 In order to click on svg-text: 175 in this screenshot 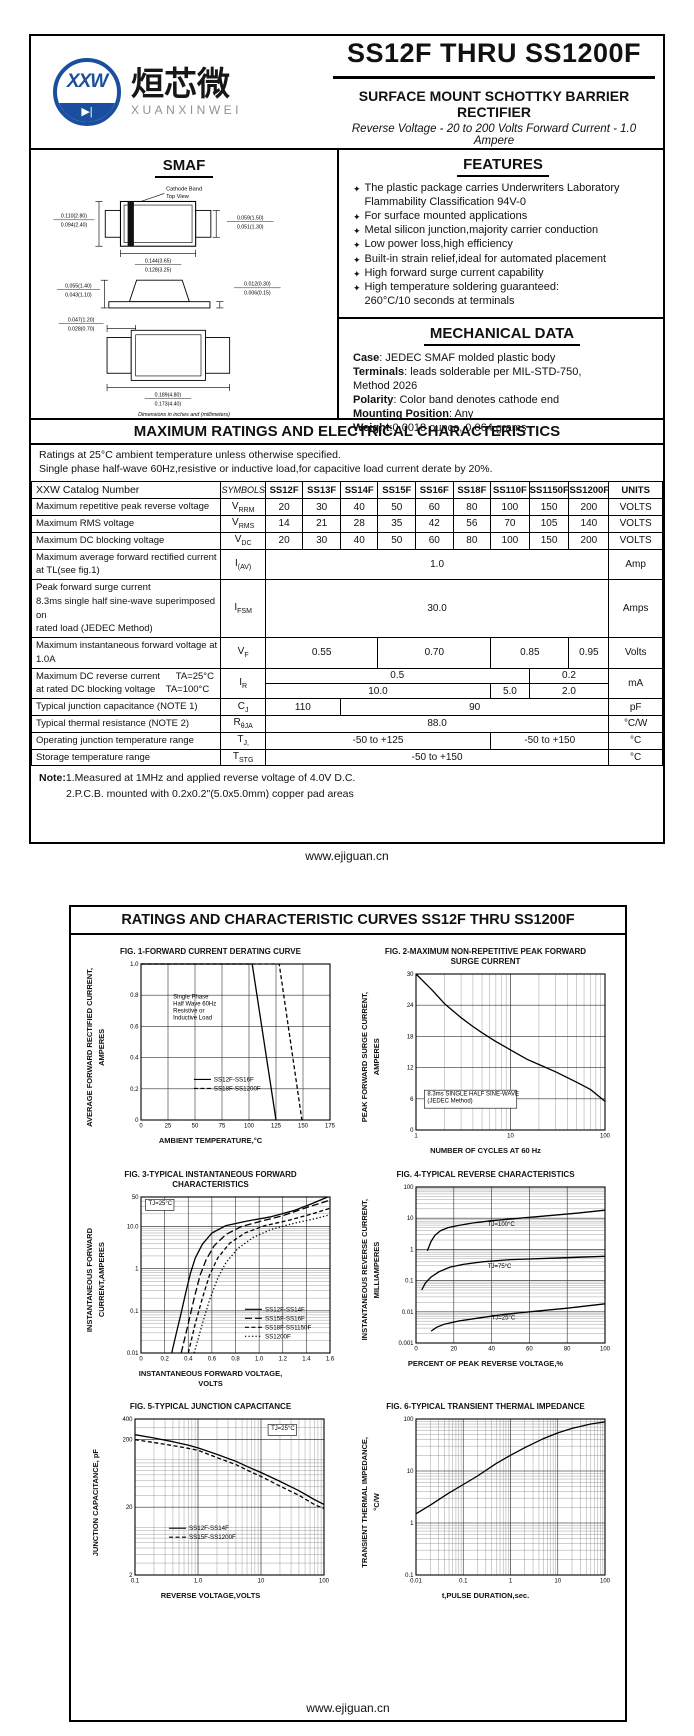, I will do `click(329, 1127)`.